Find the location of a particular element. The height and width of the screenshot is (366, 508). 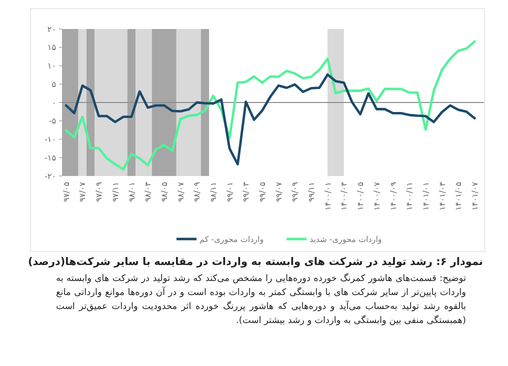

x-tick-label: ۹۷/۰۷ is located at coordinates (83, 191).